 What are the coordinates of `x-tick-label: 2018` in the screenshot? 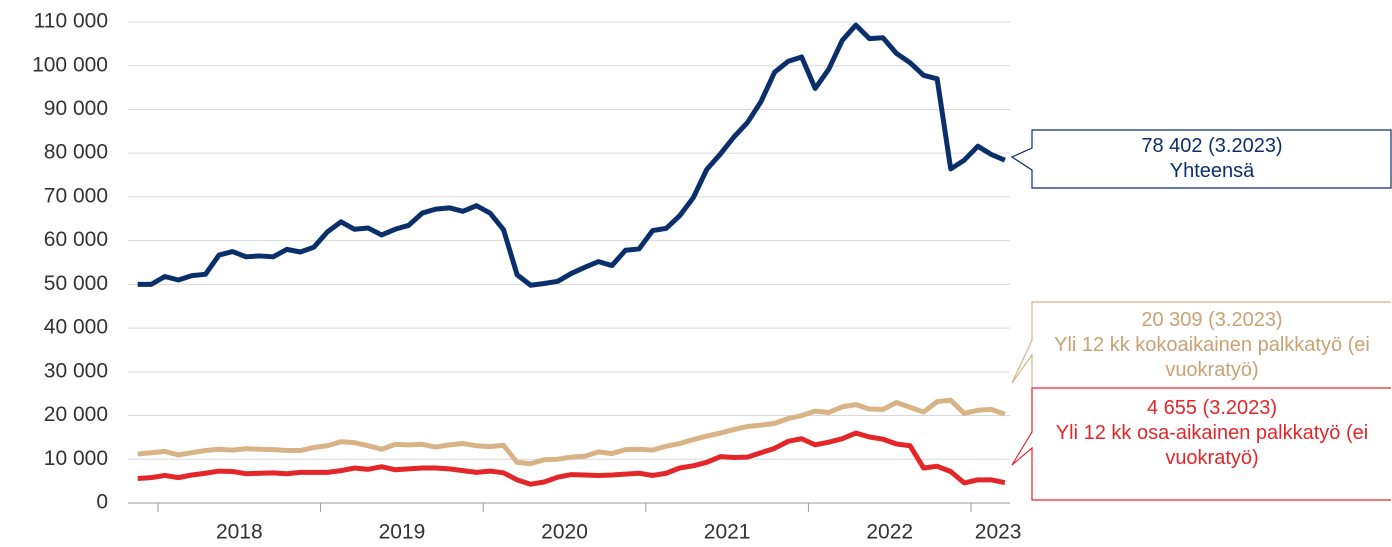 It's located at (239, 532).